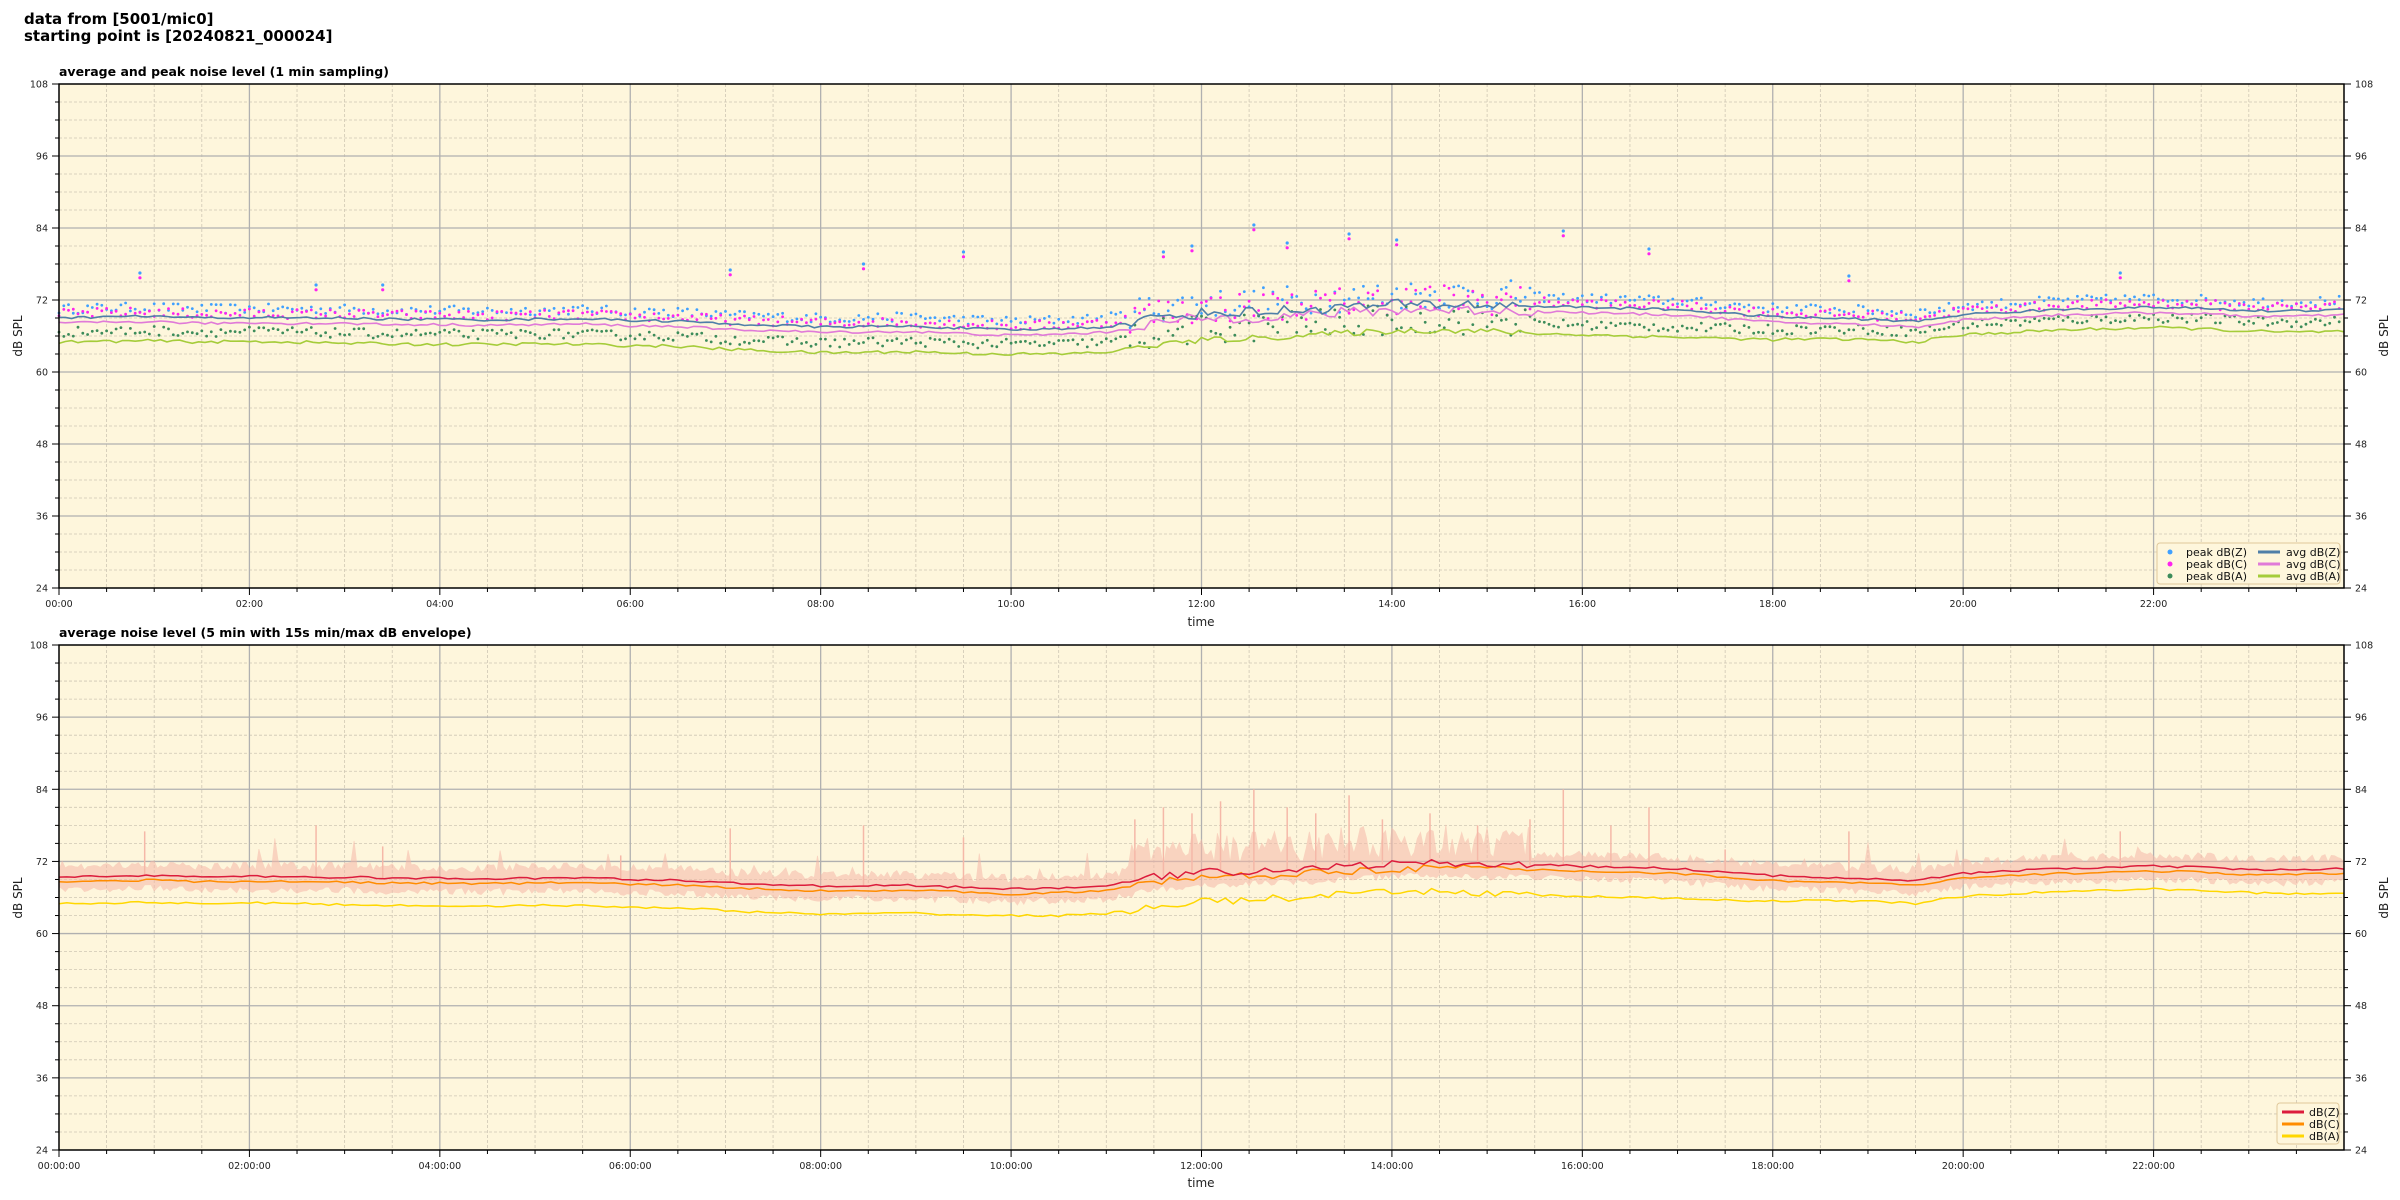 The image size is (2400, 1200). I want to click on legend-marker, so click(2170, 564).